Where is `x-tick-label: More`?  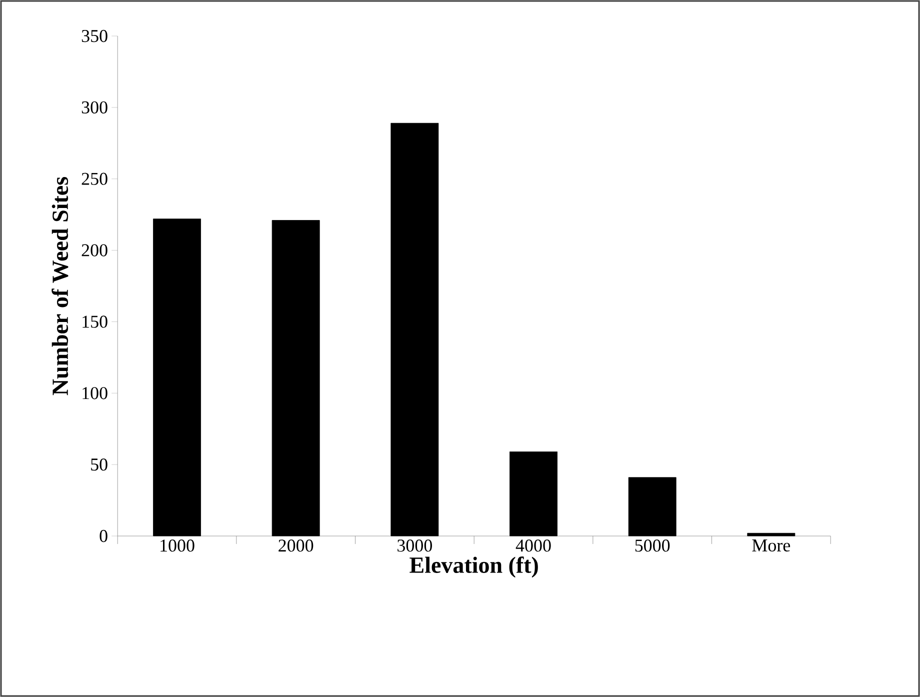
x-tick-label: More is located at coordinates (771, 546).